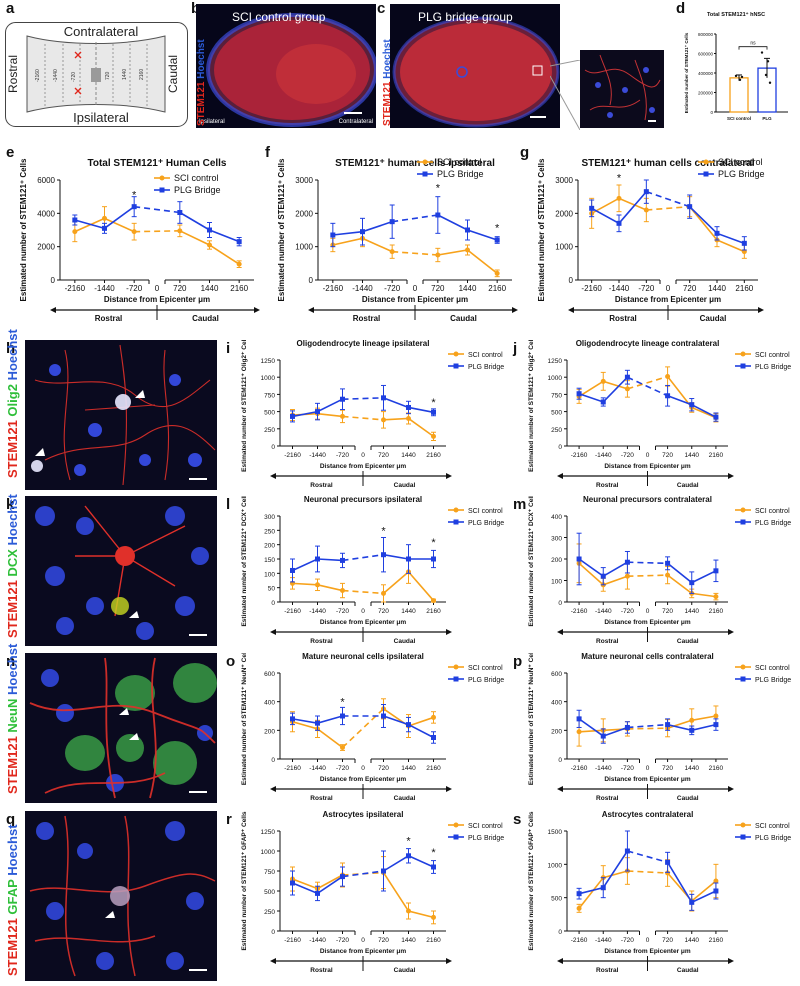 This screenshot has width=800, height=986. What do you see at coordinates (121, 896) in the screenshot?
I see `gfap-micrograph` at bounding box center [121, 896].